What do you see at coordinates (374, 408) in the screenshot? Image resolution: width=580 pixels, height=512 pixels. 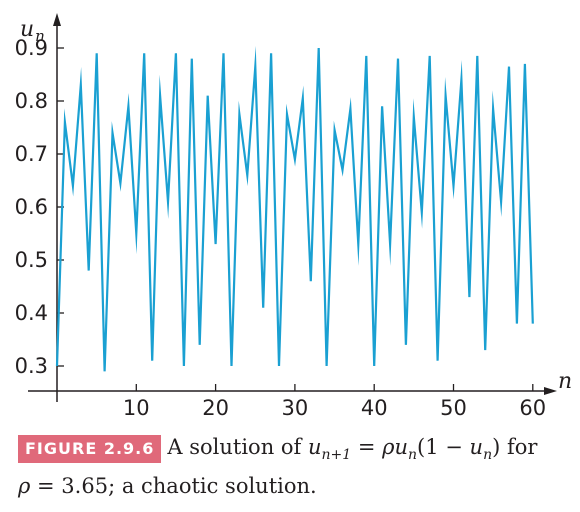 I see `x-tick-label: 40` at bounding box center [374, 408].